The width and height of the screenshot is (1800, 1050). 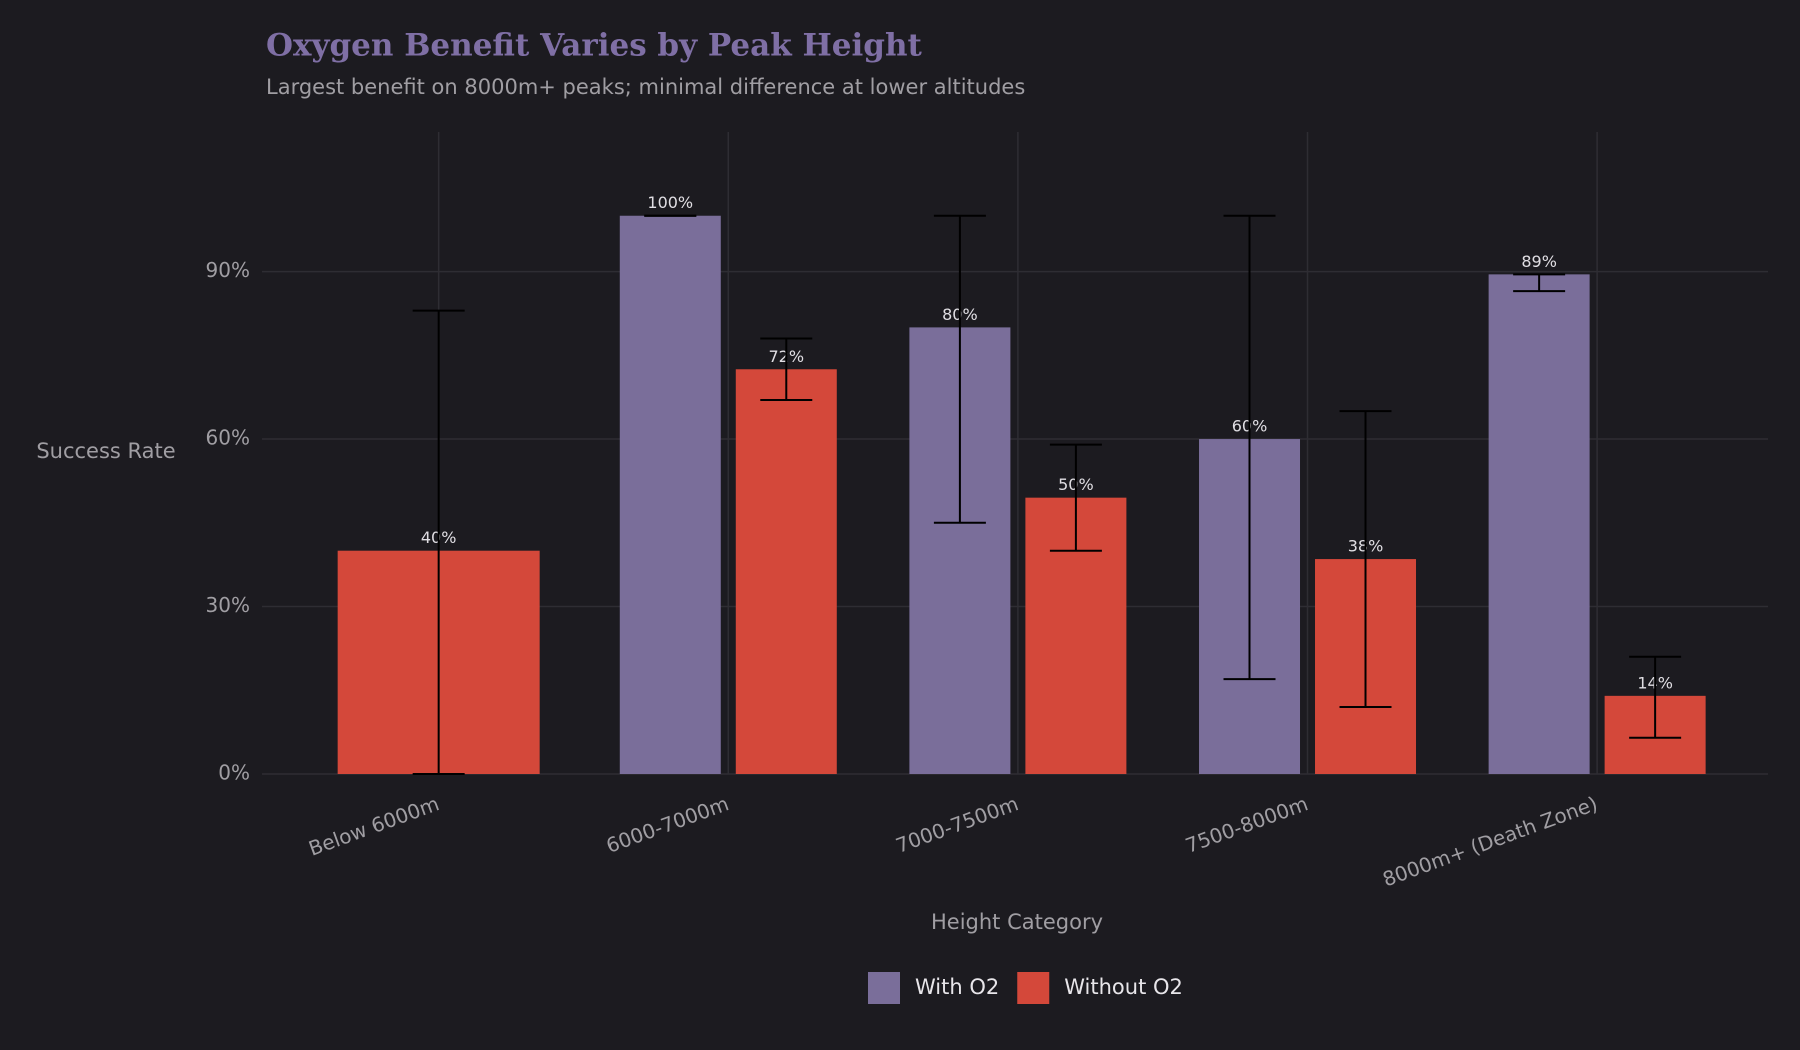 I want to click on y-tick-label: 30%, so click(x=228, y=605).